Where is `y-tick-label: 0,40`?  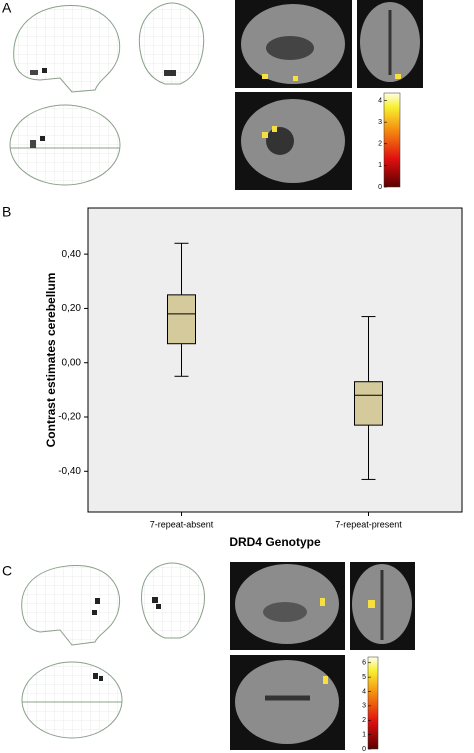
y-tick-label: 0,40 is located at coordinates (72, 254).